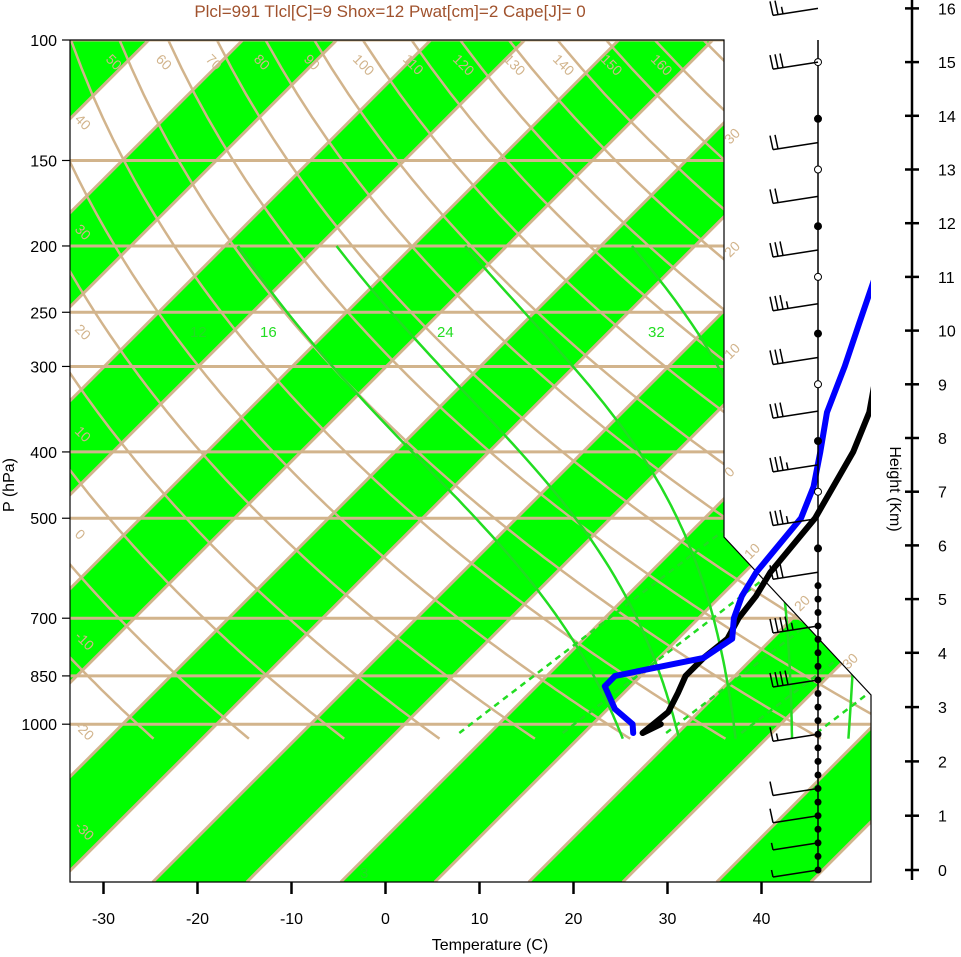  I want to click on height-tick-label: 5, so click(942, 600).